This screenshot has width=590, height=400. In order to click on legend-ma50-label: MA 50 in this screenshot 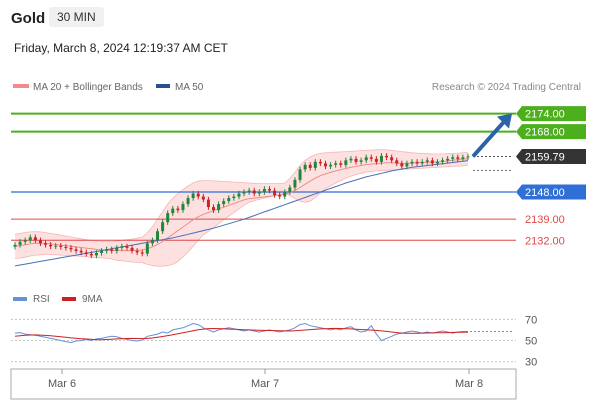, I will do `click(189, 87)`.